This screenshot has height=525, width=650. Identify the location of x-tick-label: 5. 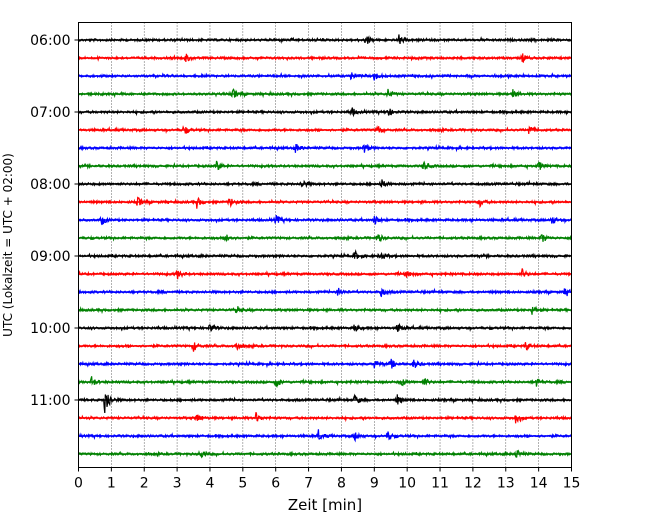
(242, 484).